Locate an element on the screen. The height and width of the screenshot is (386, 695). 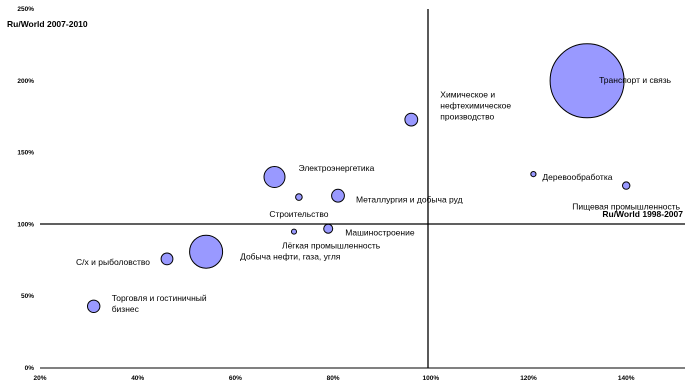
bubble-label-line: Электроэнергетика is located at coordinates (337, 168).